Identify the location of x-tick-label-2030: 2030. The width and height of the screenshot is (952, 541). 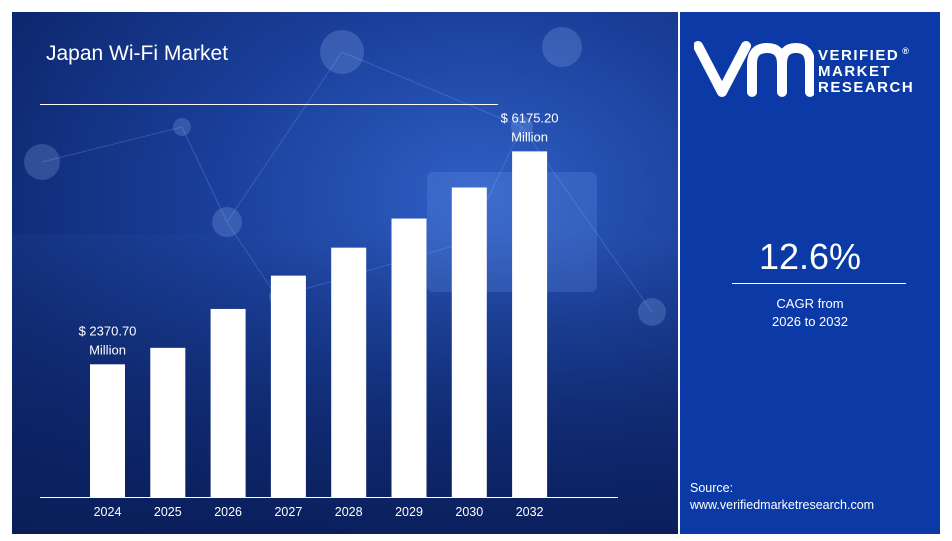
(469, 512).